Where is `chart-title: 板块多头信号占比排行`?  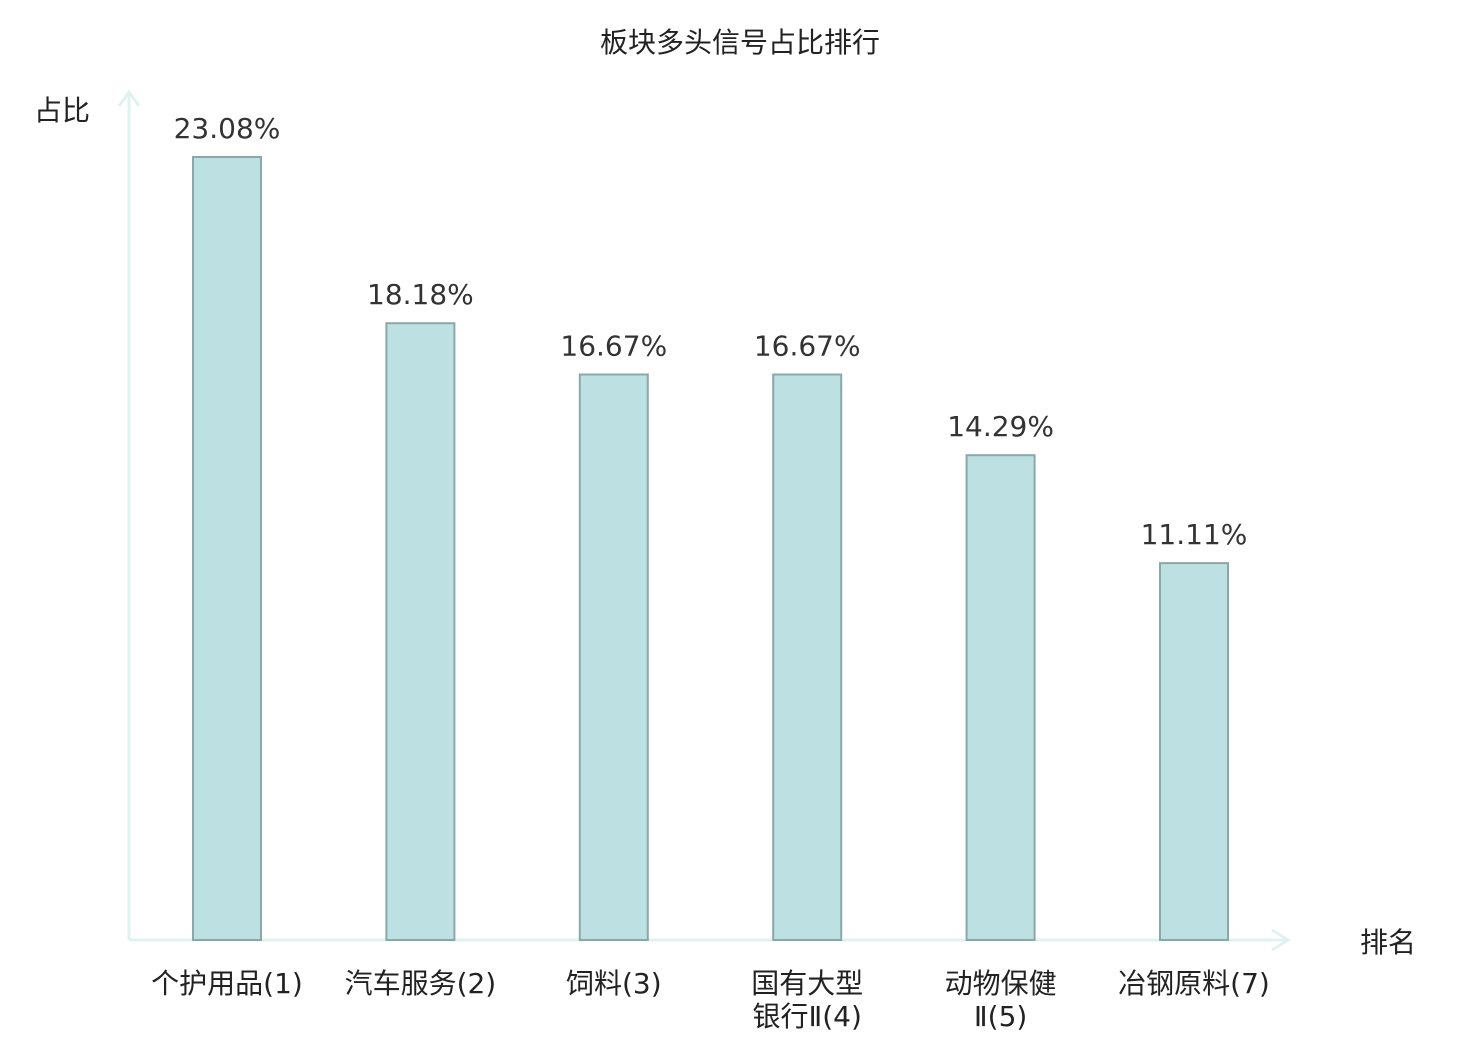
chart-title: 板块多头信号占比排行 is located at coordinates (740, 42).